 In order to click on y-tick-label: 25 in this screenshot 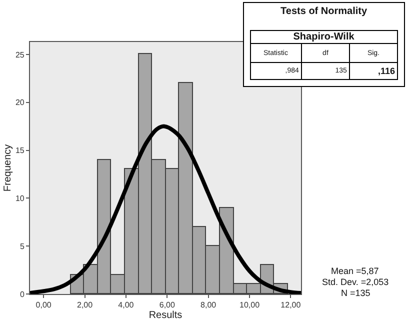, I will do `click(20, 55)`.